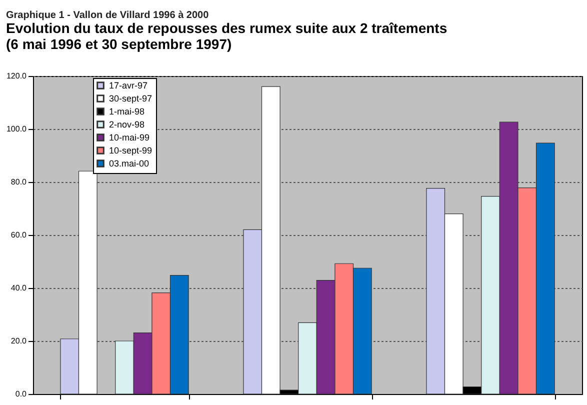 The width and height of the screenshot is (587, 405). Describe the element at coordinates (127, 111) in the screenshot. I see `legend-label: 1-mai-98` at that location.